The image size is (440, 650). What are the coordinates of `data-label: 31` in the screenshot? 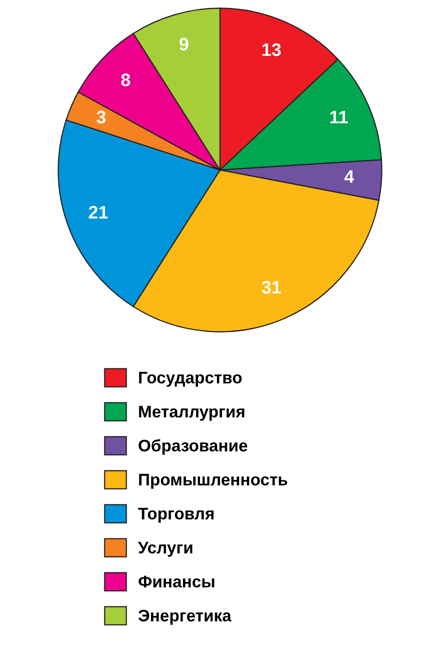 It's located at (271, 287).